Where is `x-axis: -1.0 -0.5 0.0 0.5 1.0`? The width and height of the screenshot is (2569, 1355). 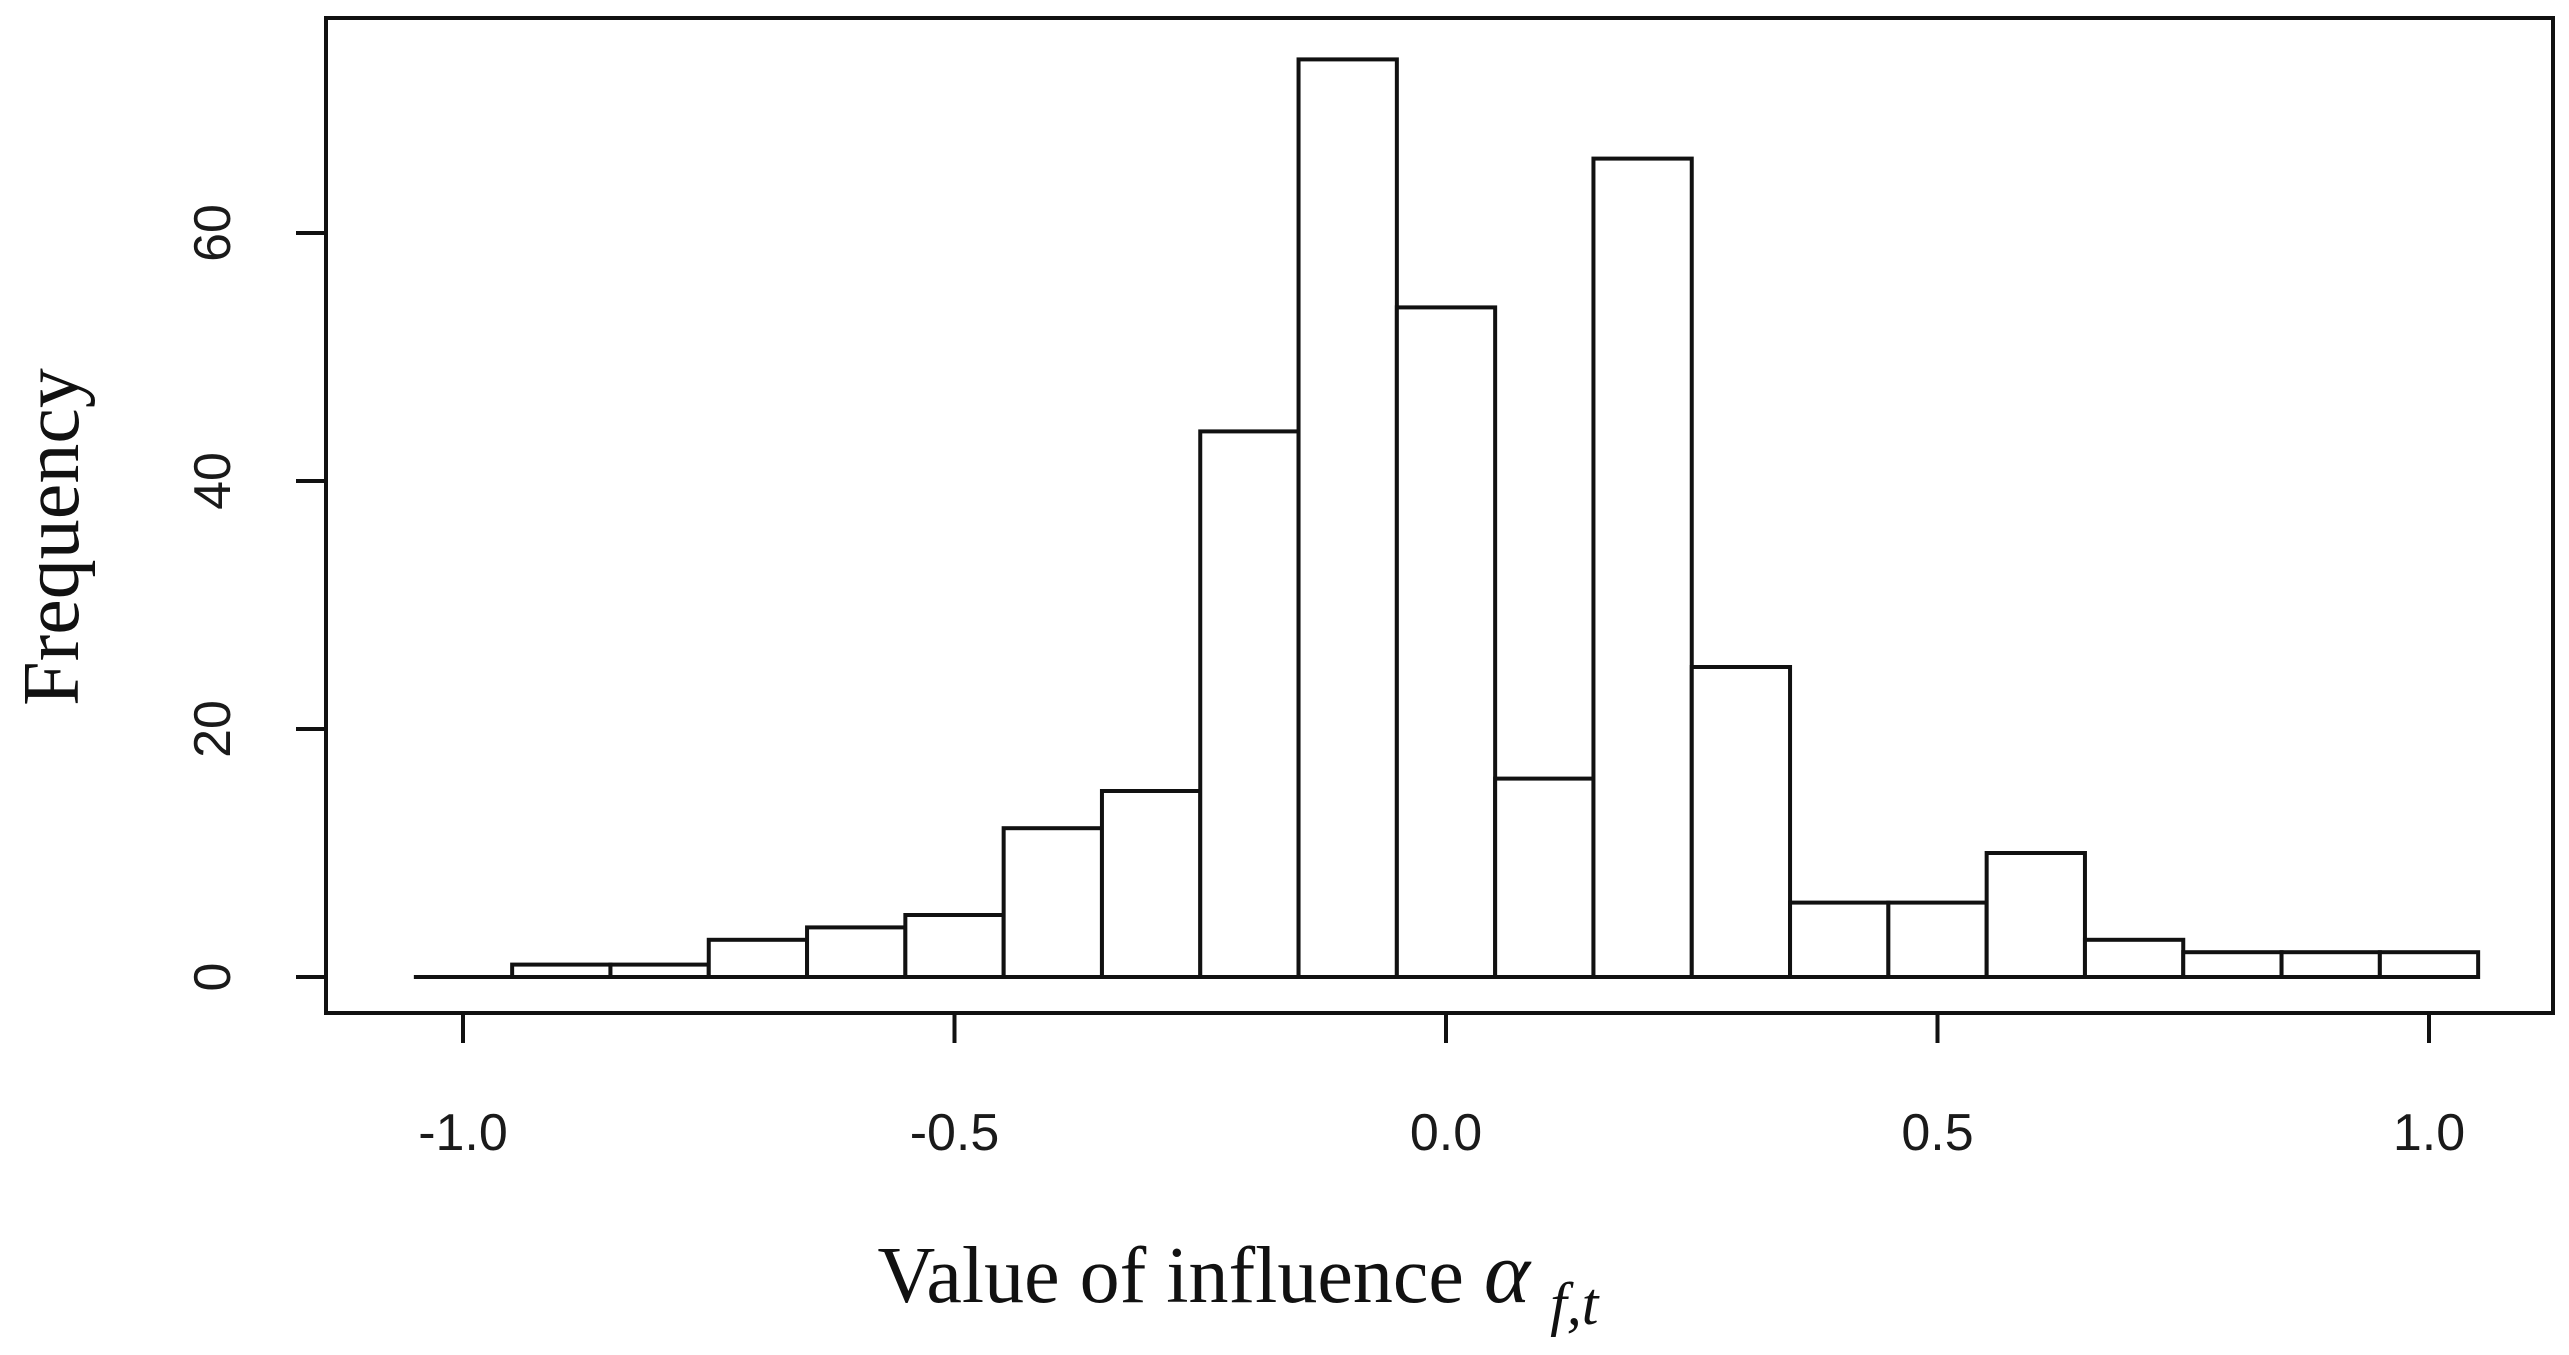 x-axis: -1.0 -0.5 0.0 0.5 1.0 is located at coordinates (1441, 1086).